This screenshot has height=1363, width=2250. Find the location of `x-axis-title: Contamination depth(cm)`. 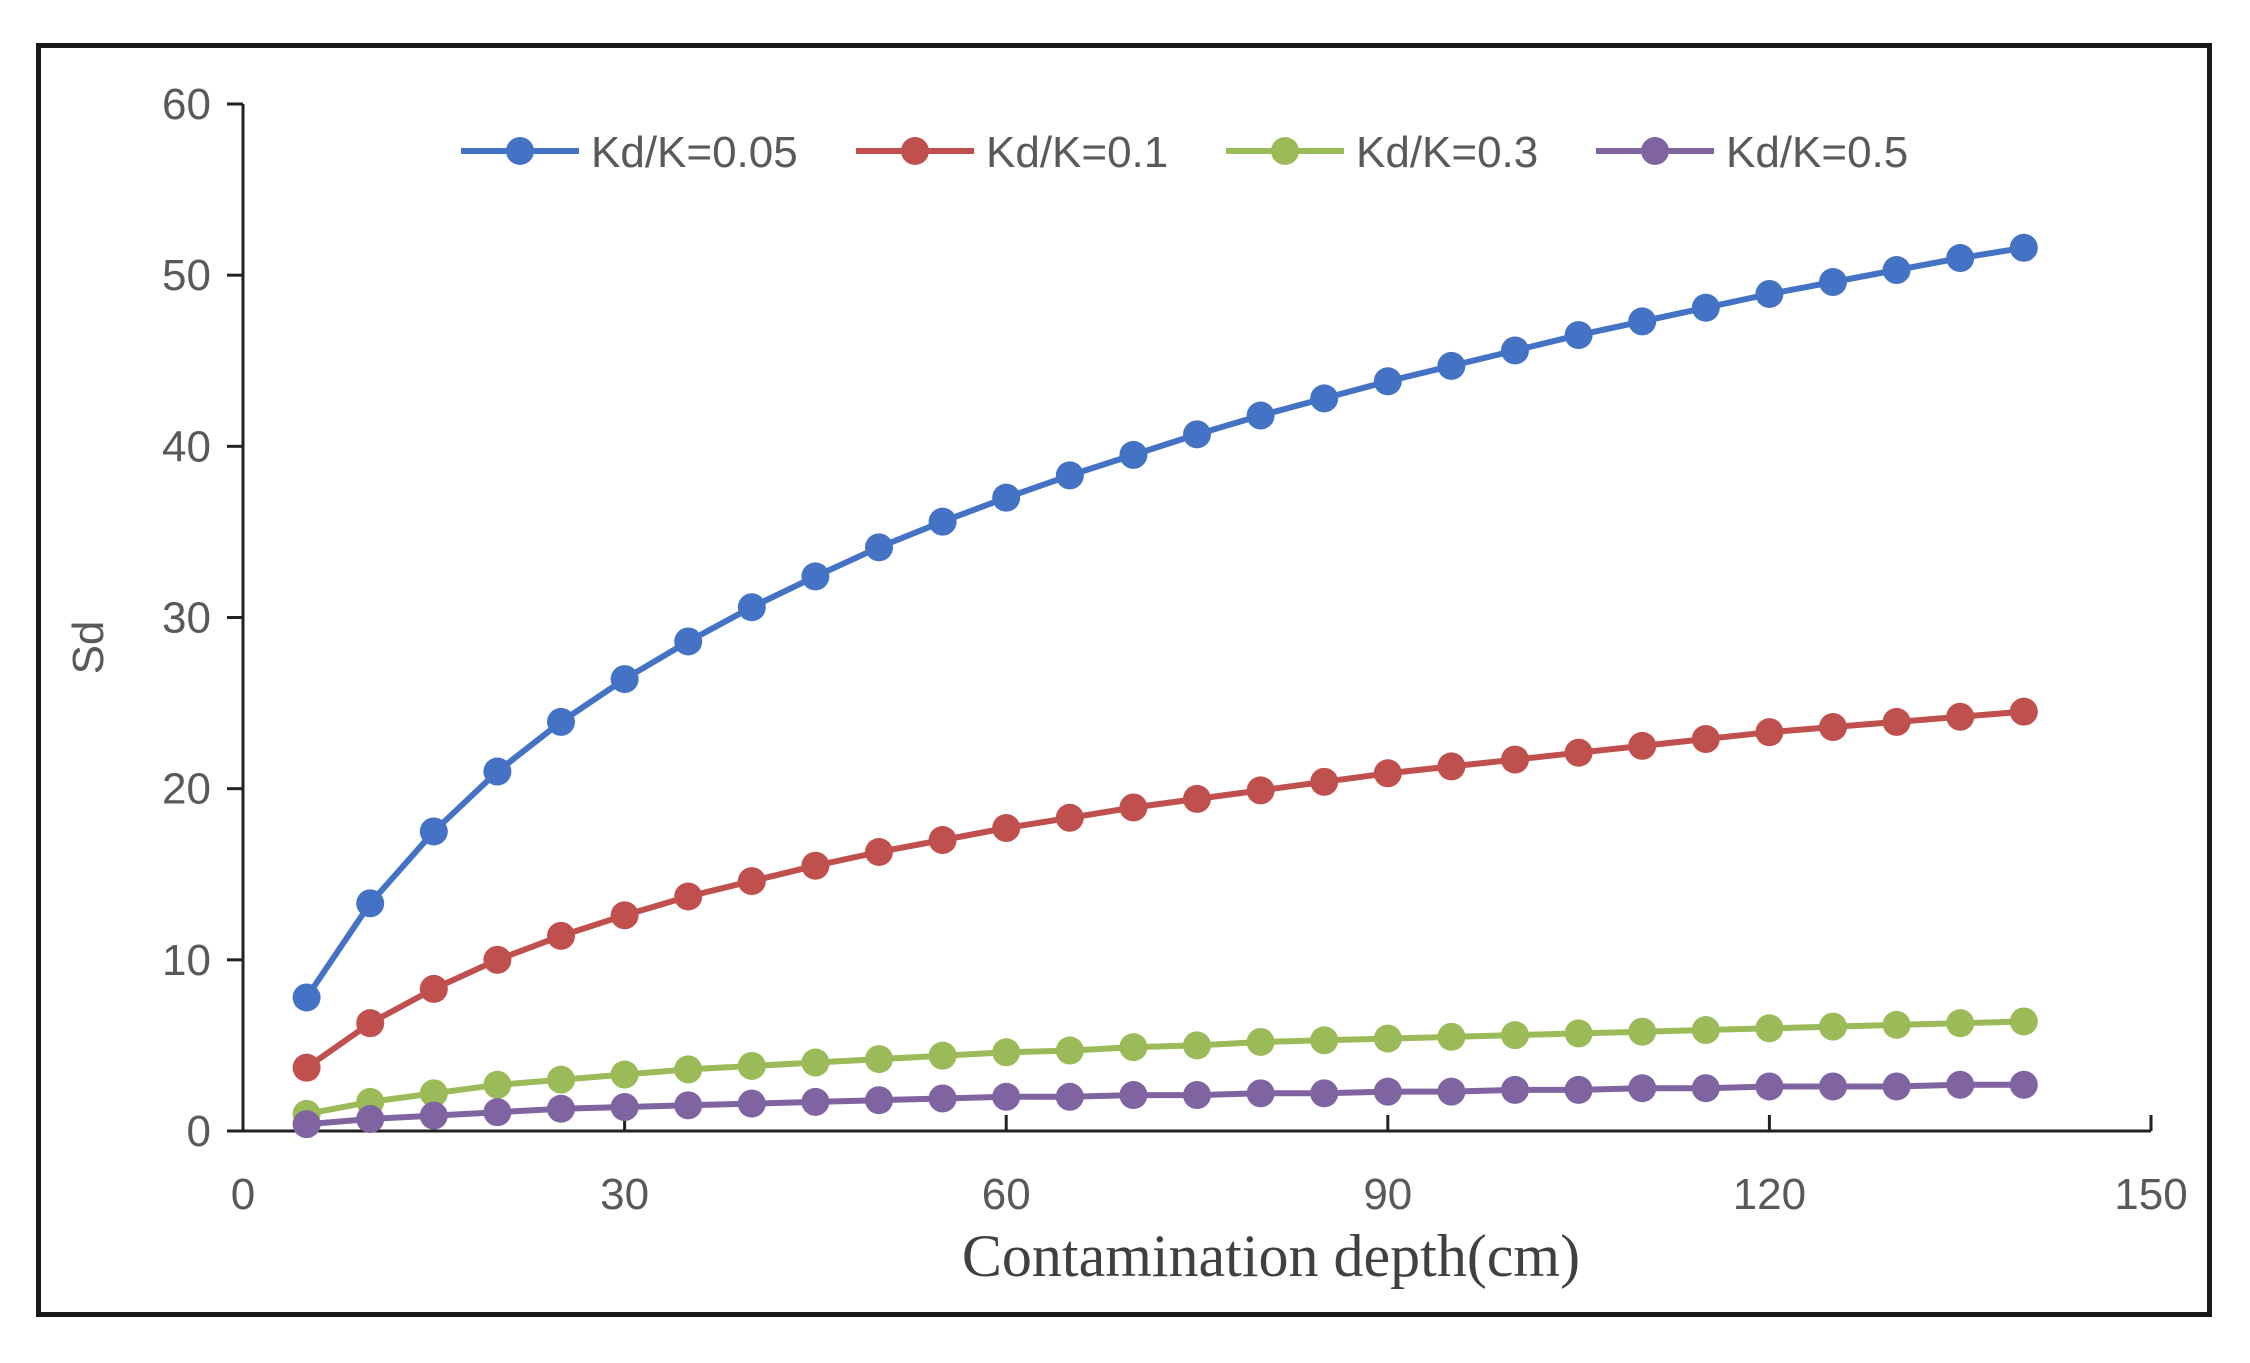

x-axis-title: Contamination depth(cm) is located at coordinates (1271, 1256).